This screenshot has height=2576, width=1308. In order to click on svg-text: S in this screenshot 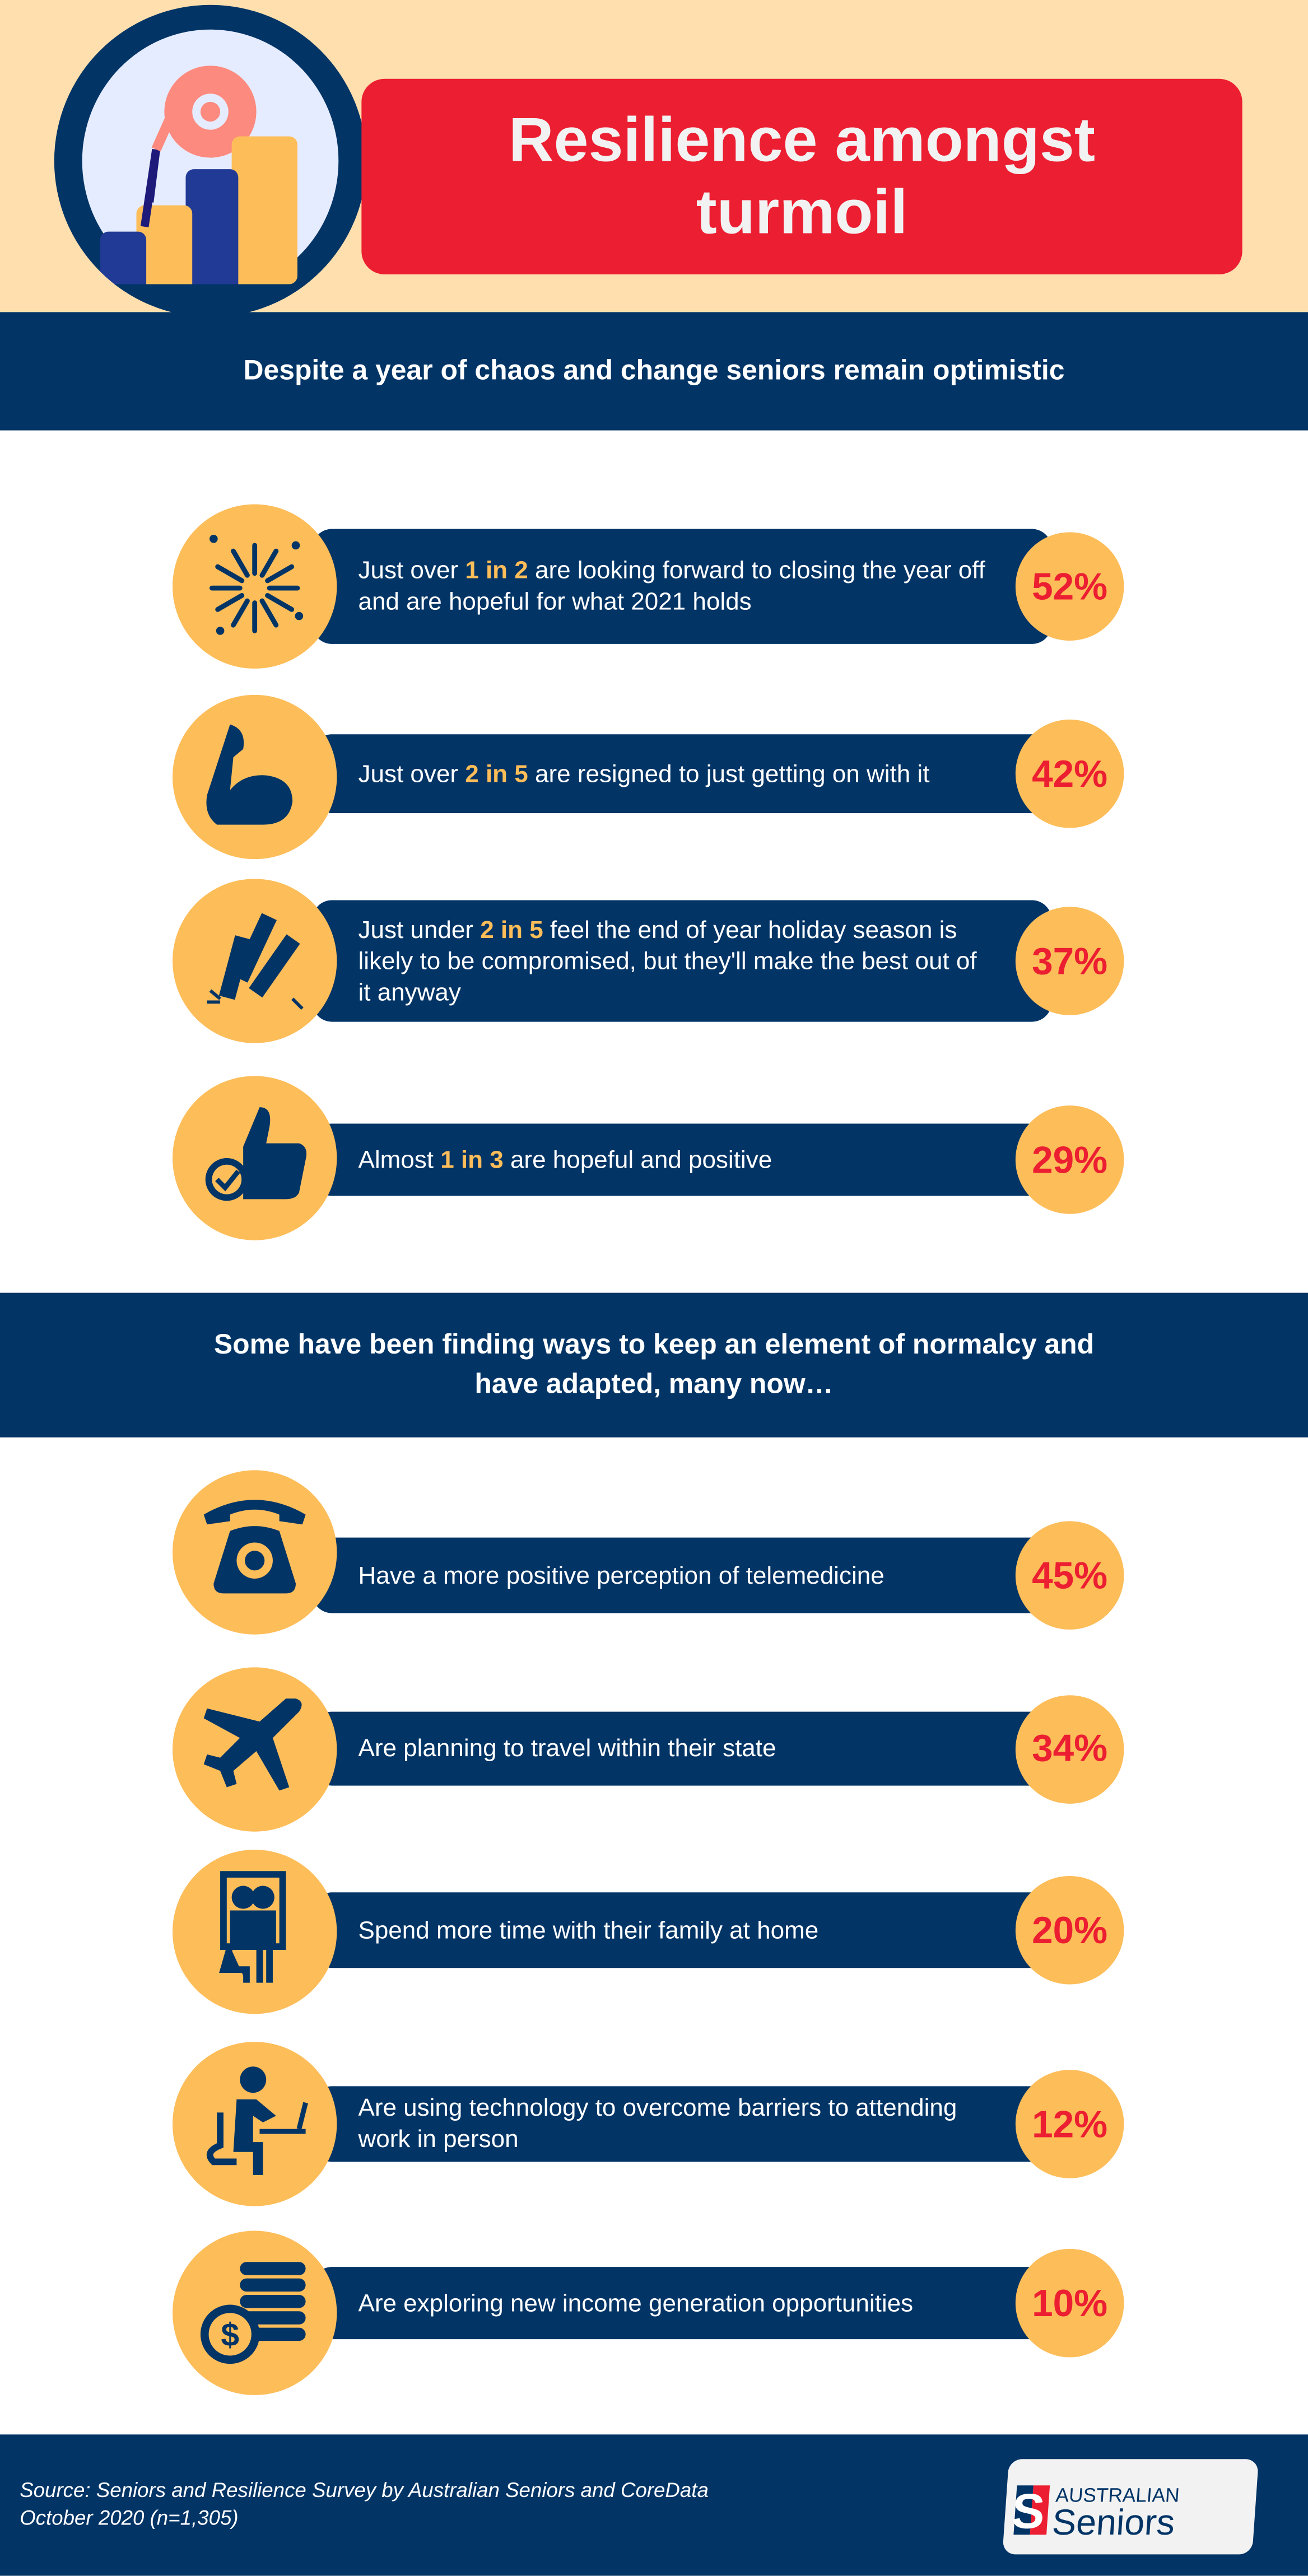, I will do `click(1028, 2511)`.